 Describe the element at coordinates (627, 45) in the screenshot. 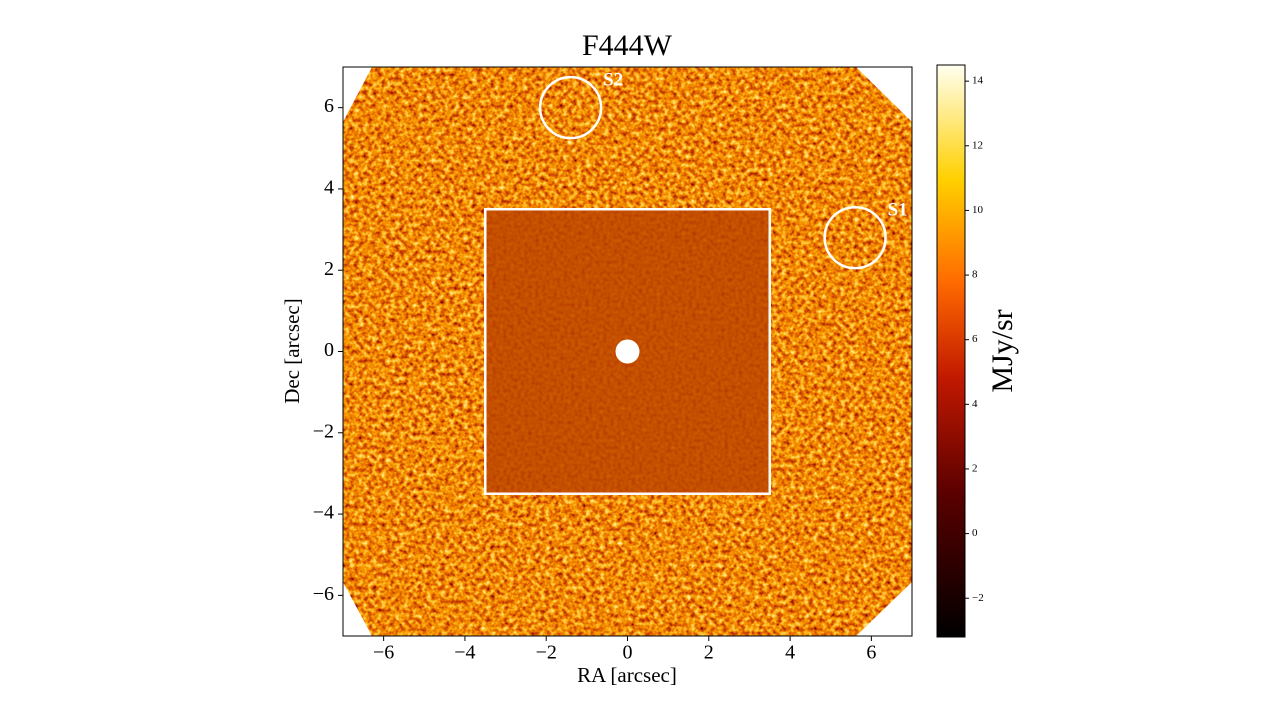

I see `chart-title: F444W` at that location.